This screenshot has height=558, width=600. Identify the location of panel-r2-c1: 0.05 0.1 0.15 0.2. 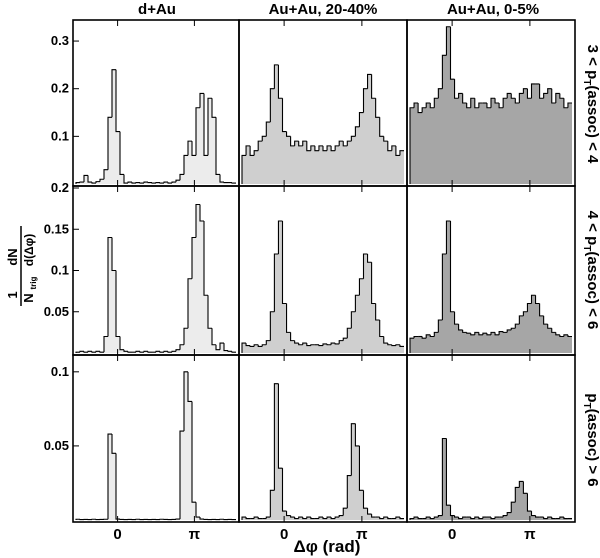
(142, 268).